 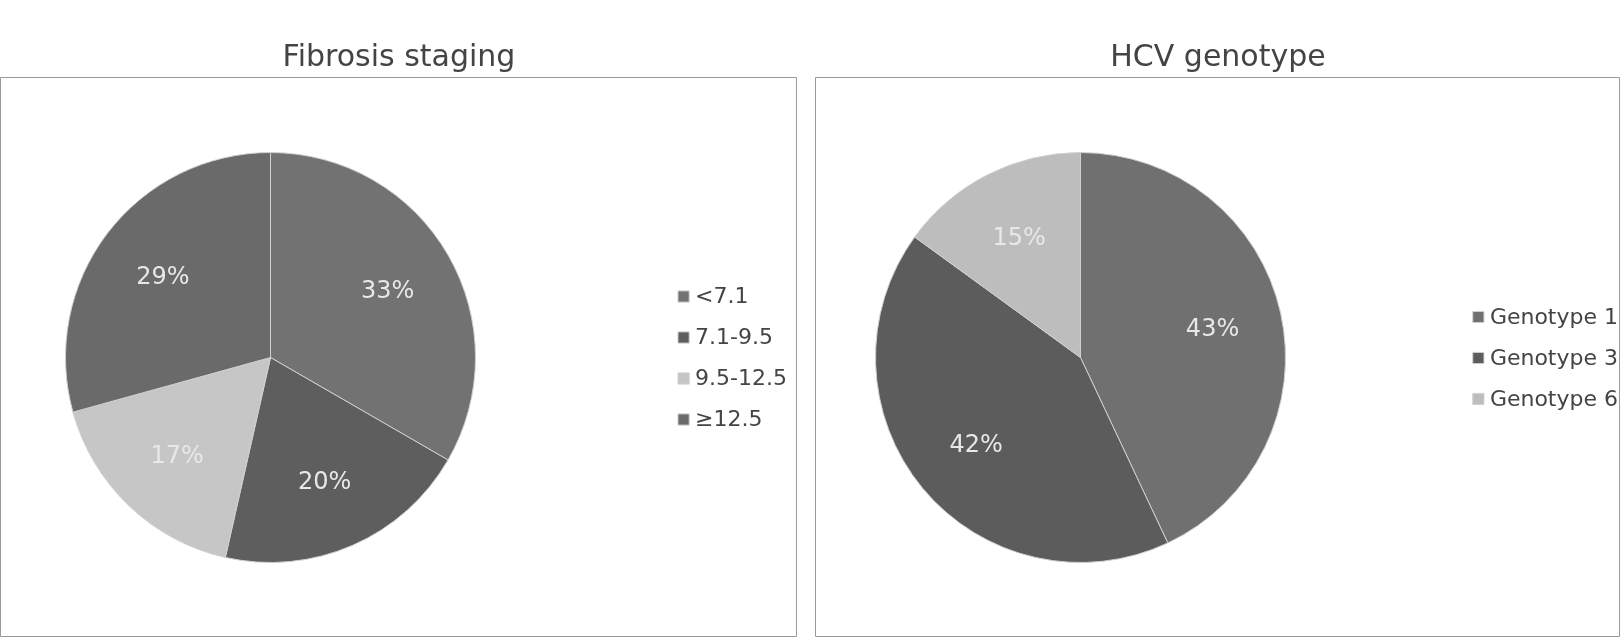 I want to click on data-label: 43%, so click(x=1212, y=327).